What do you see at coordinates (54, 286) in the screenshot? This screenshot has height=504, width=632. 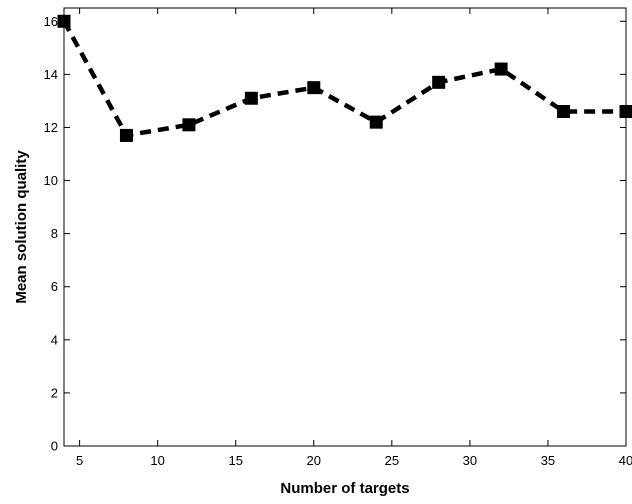 I see `y-tick-label: 6` at bounding box center [54, 286].